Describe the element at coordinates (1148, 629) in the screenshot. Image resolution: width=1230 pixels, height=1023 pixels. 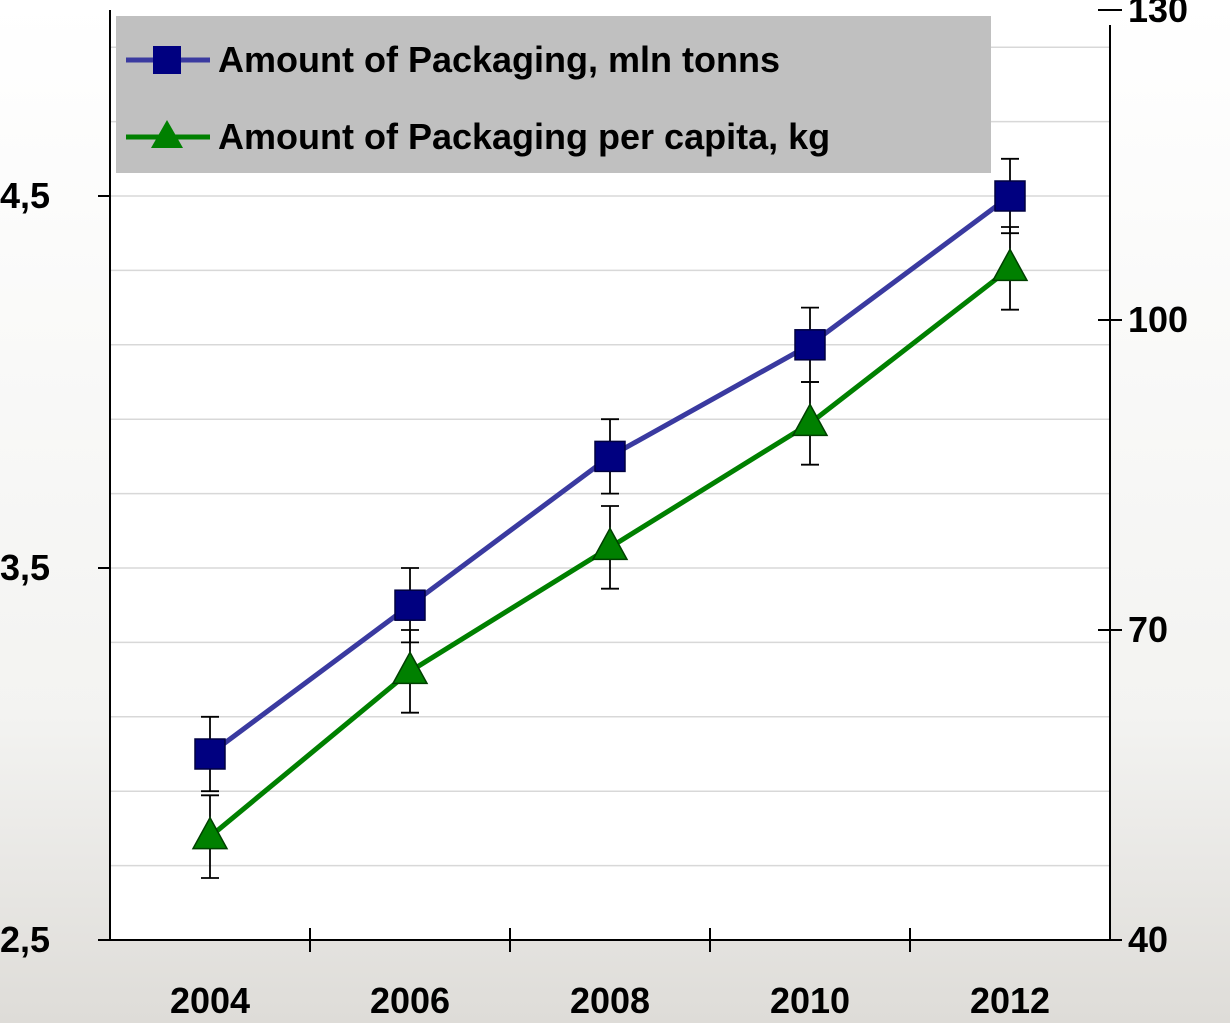
I see `right-tick-label: 70` at that location.